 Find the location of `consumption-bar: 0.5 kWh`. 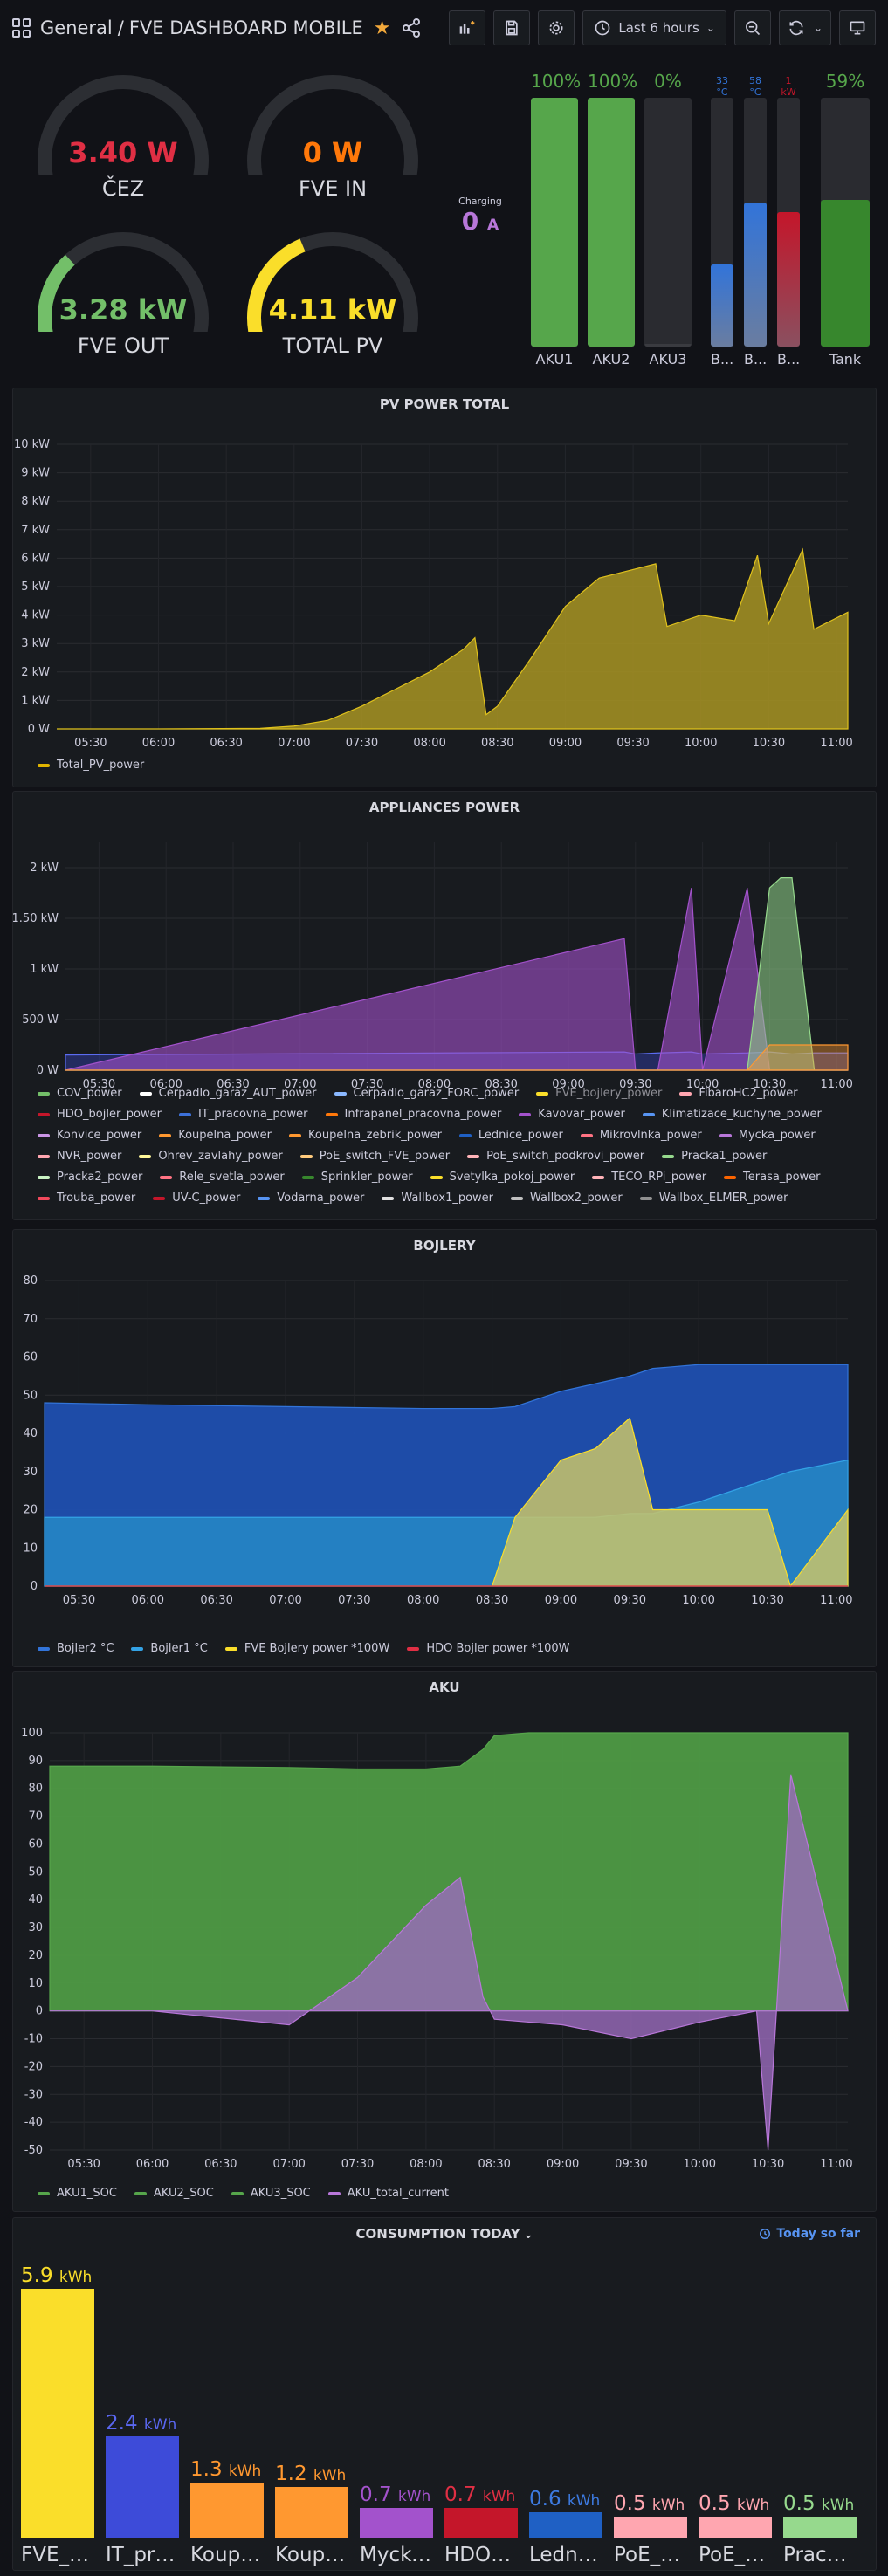

consumption-bar: 0.5 kWh is located at coordinates (650, 2515).